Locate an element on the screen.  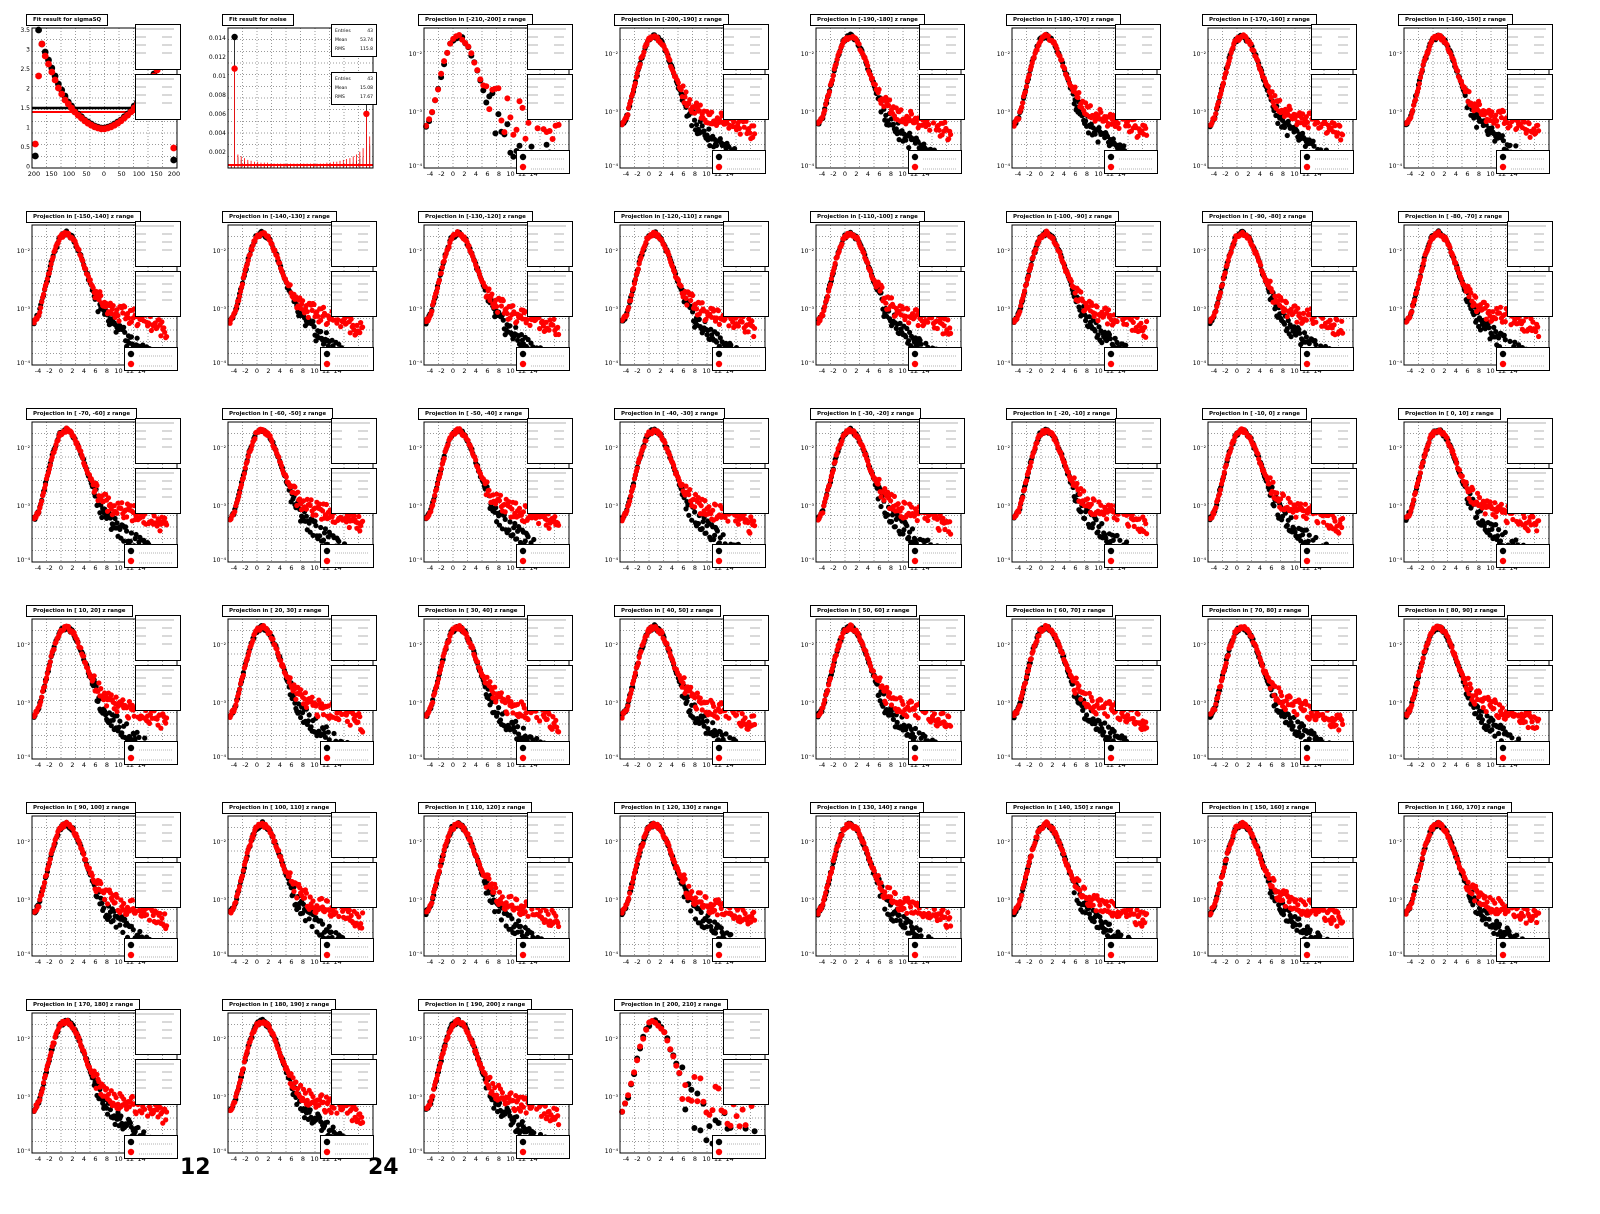
legend-marker-b is located at coordinates (1503, 167).